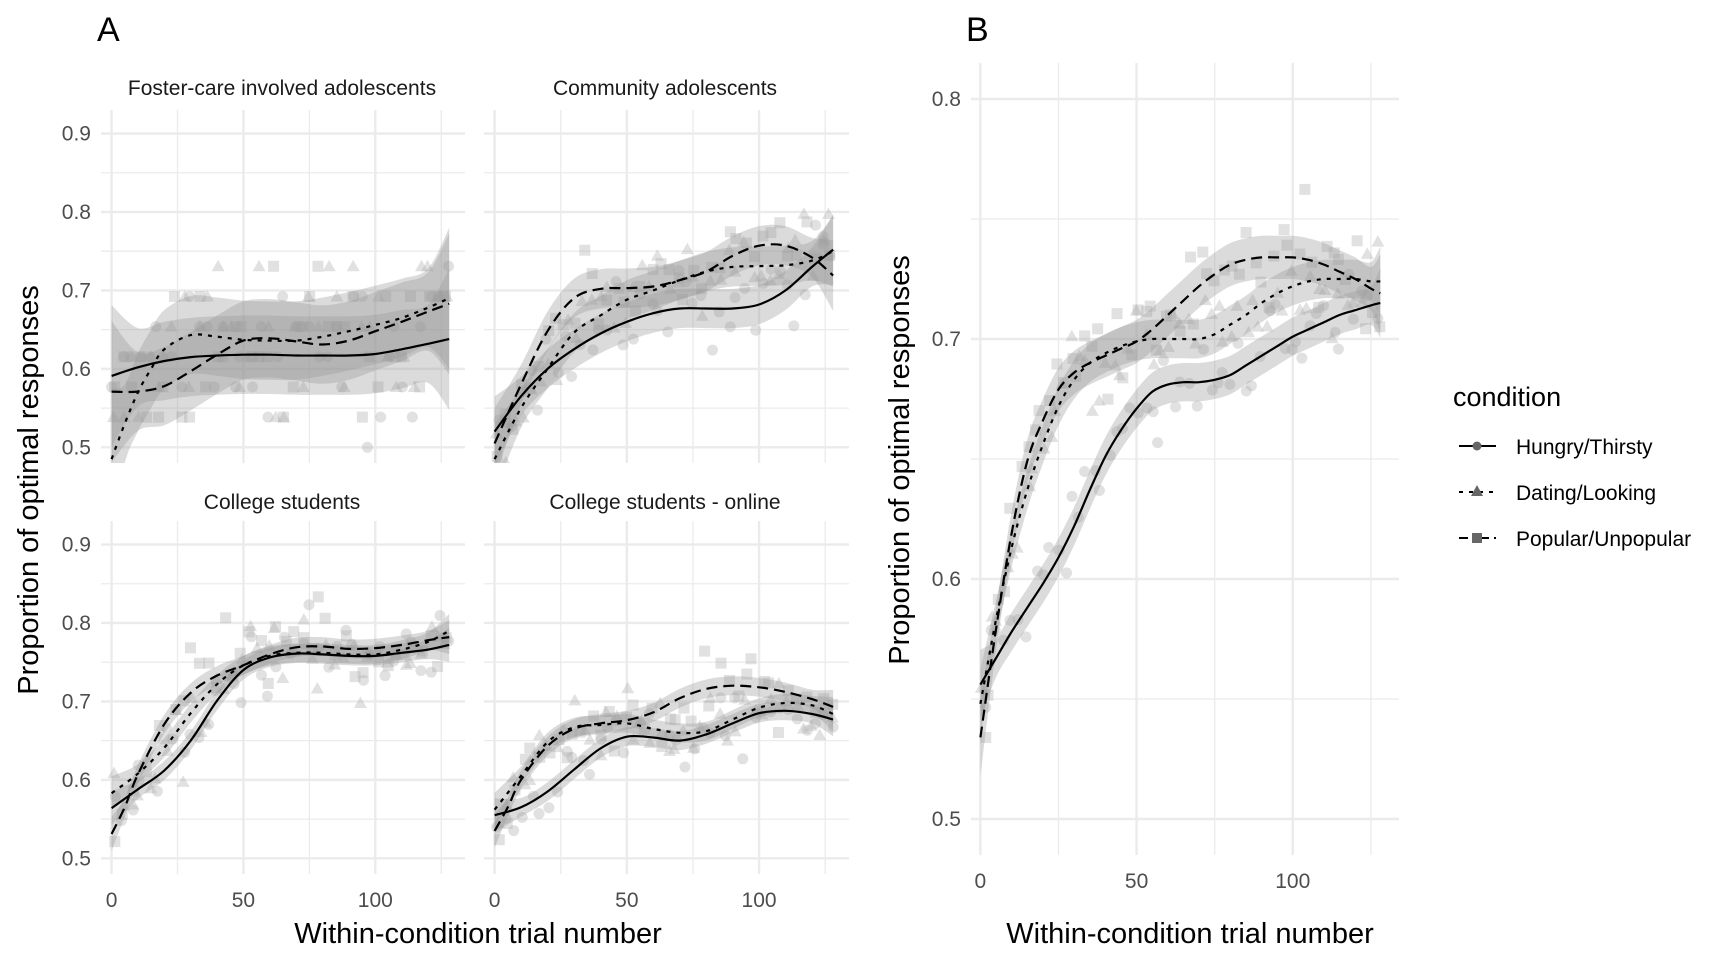  I want to click on smooth-line-popular-unpopular, so click(280, 348).